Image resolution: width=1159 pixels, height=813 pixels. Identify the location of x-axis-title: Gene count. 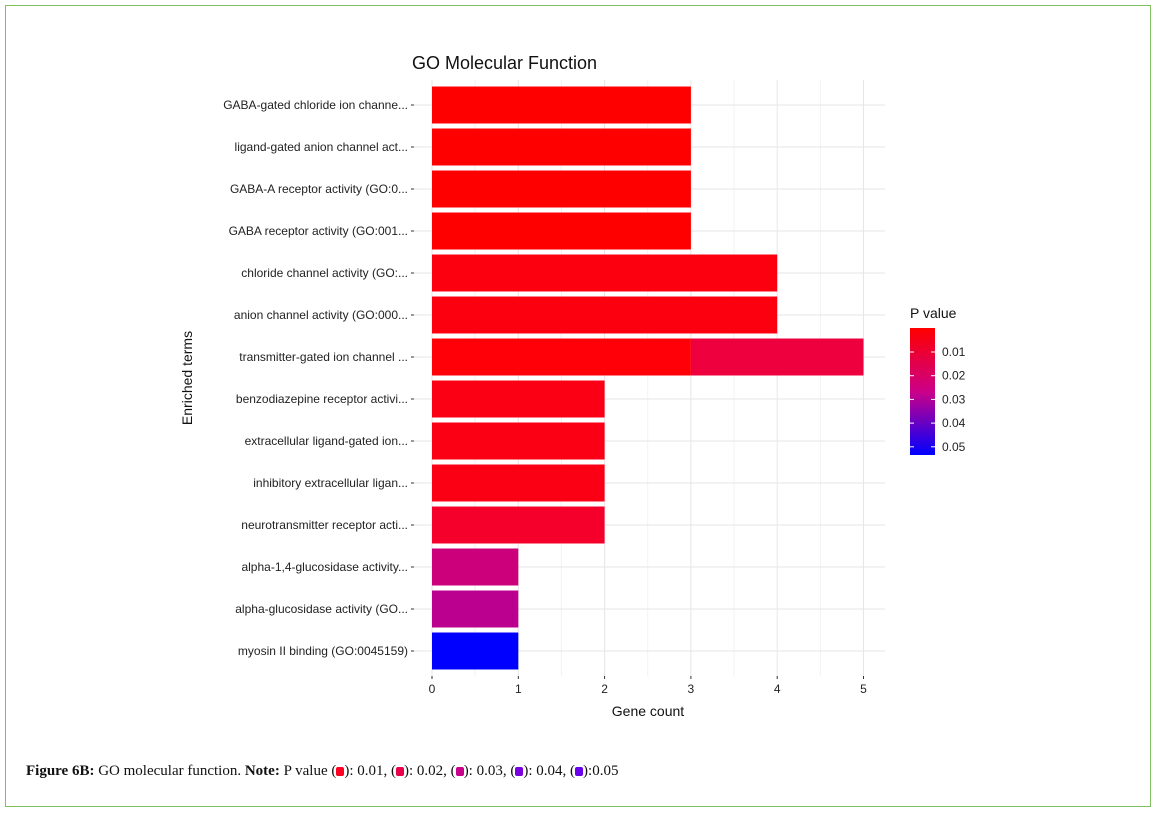
(648, 711).